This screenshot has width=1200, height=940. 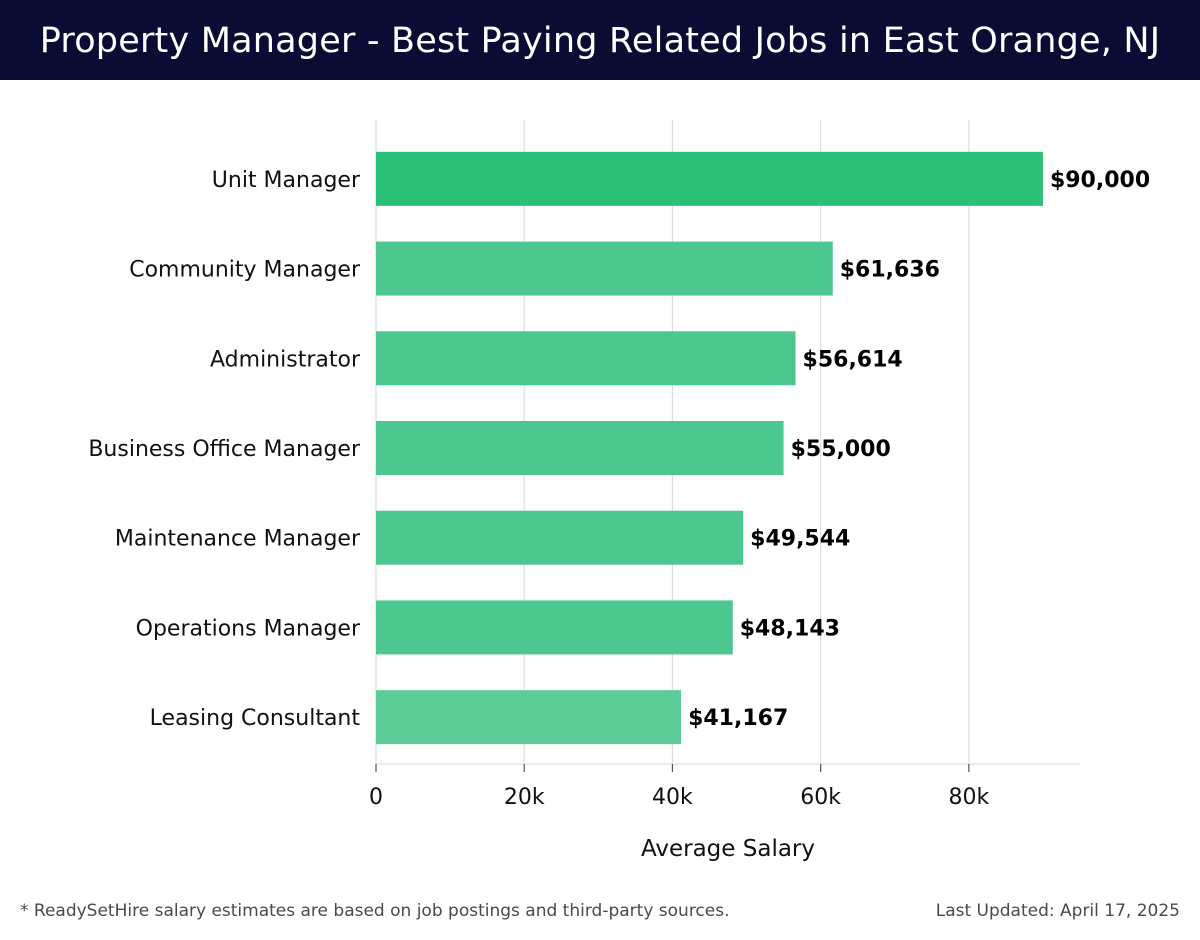 What do you see at coordinates (790, 628) in the screenshot?
I see `value-label: $48,143` at bounding box center [790, 628].